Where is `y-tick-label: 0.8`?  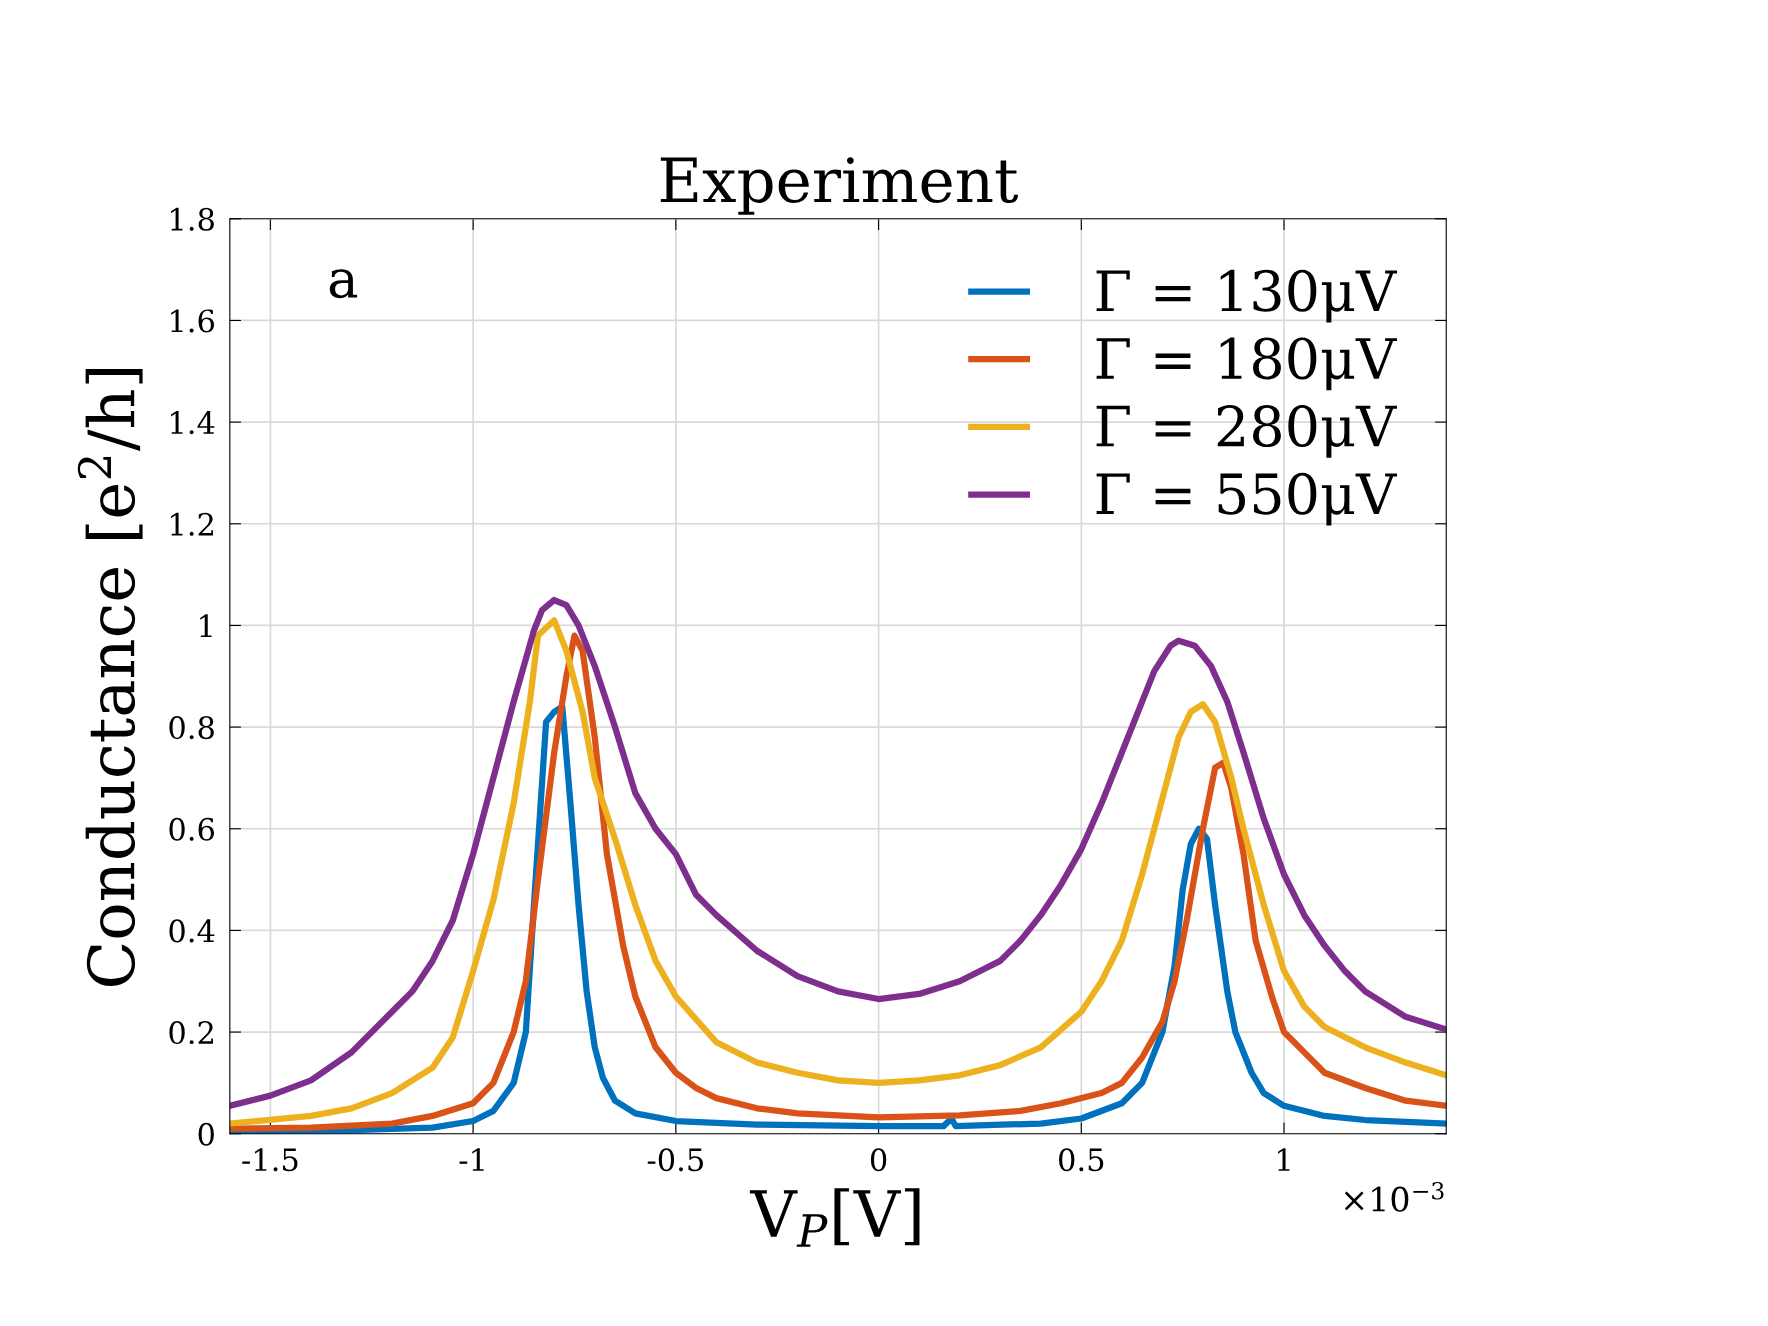 y-tick-label: 0.8 is located at coordinates (191, 728).